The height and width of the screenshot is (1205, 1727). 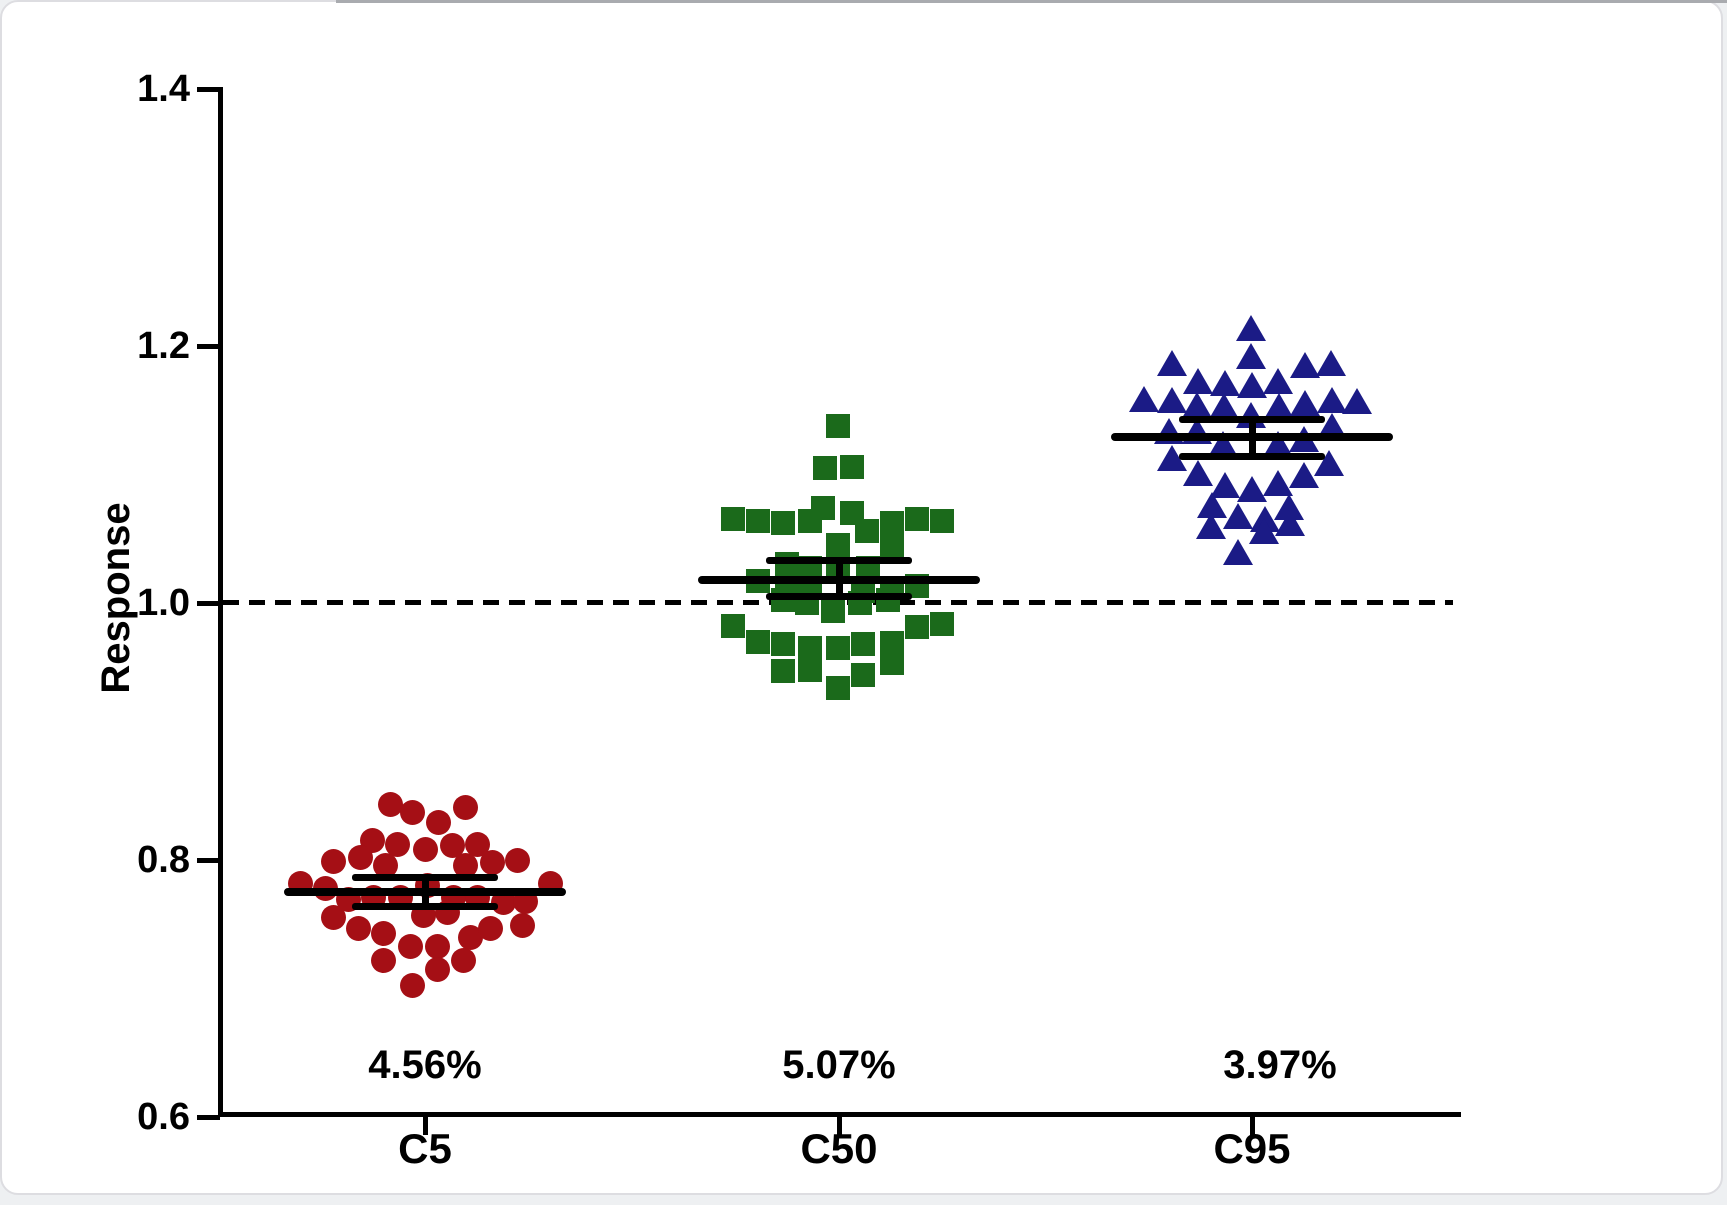 I want to click on y-tick-label: 1.0, so click(x=163, y=603).